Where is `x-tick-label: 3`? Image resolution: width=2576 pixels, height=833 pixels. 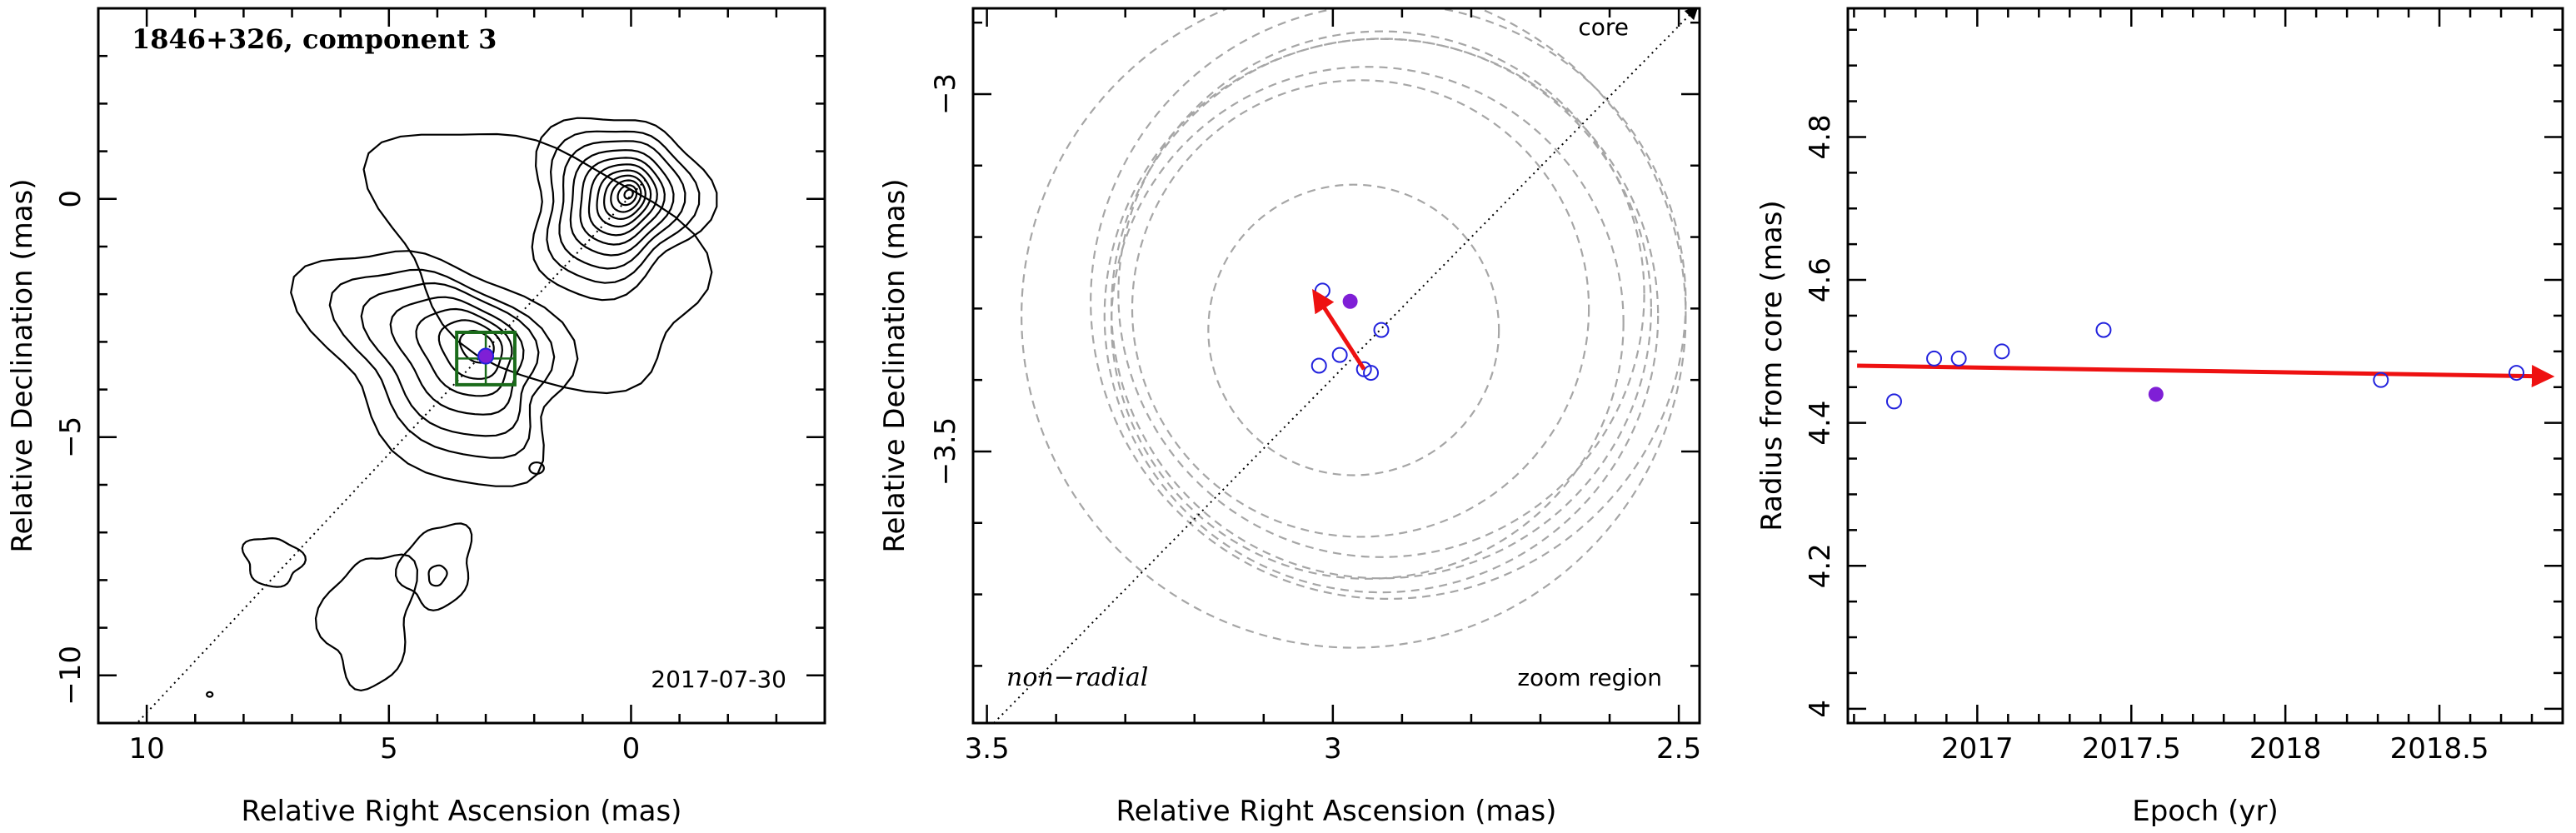 x-tick-label: 3 is located at coordinates (1333, 749).